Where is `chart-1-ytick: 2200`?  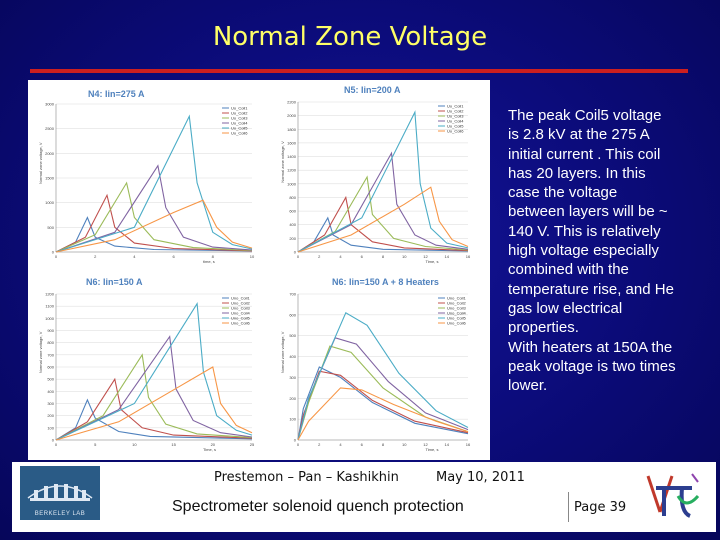
chart-1-ytick: 2200 is located at coordinates (292, 102).